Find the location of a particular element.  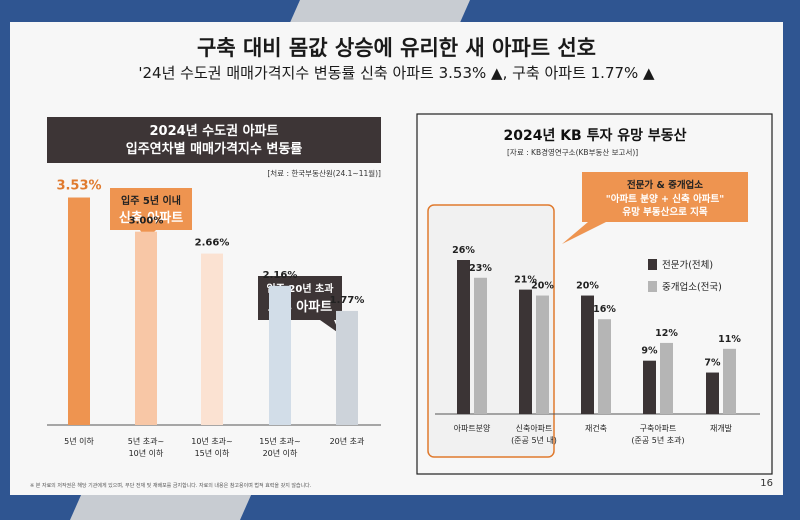

left-category-label-4-0: 20년 초과 is located at coordinates (347, 441).